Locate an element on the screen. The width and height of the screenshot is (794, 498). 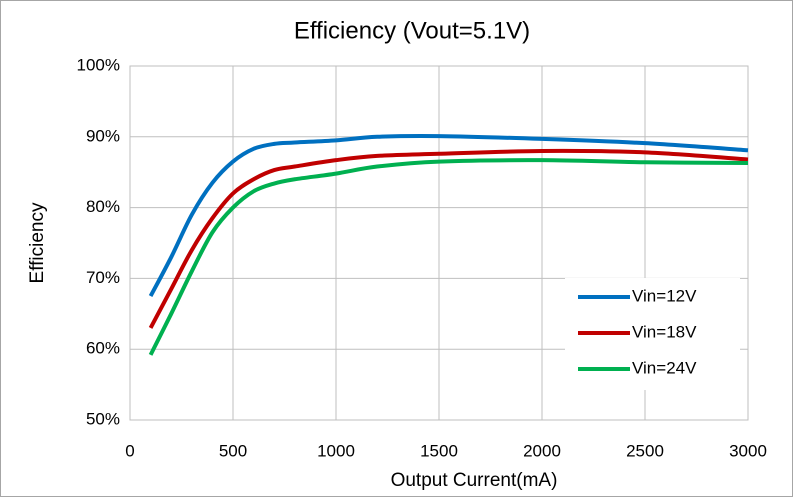
y-tick-label: 80% is located at coordinates (103, 206).